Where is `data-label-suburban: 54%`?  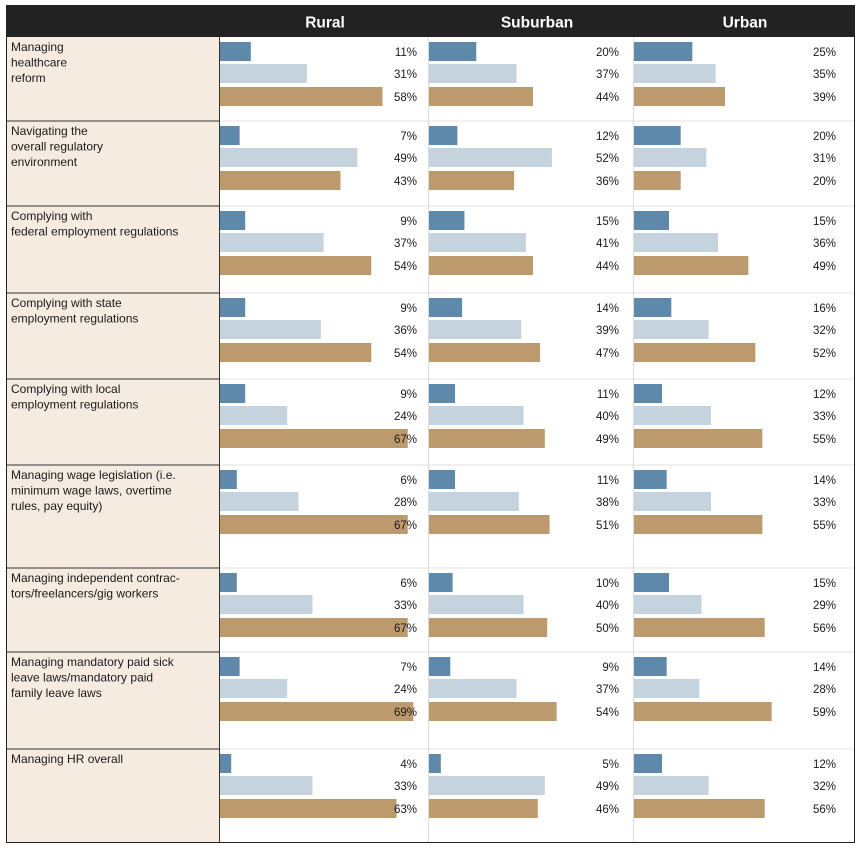
data-label-suburban: 54% is located at coordinates (607, 713).